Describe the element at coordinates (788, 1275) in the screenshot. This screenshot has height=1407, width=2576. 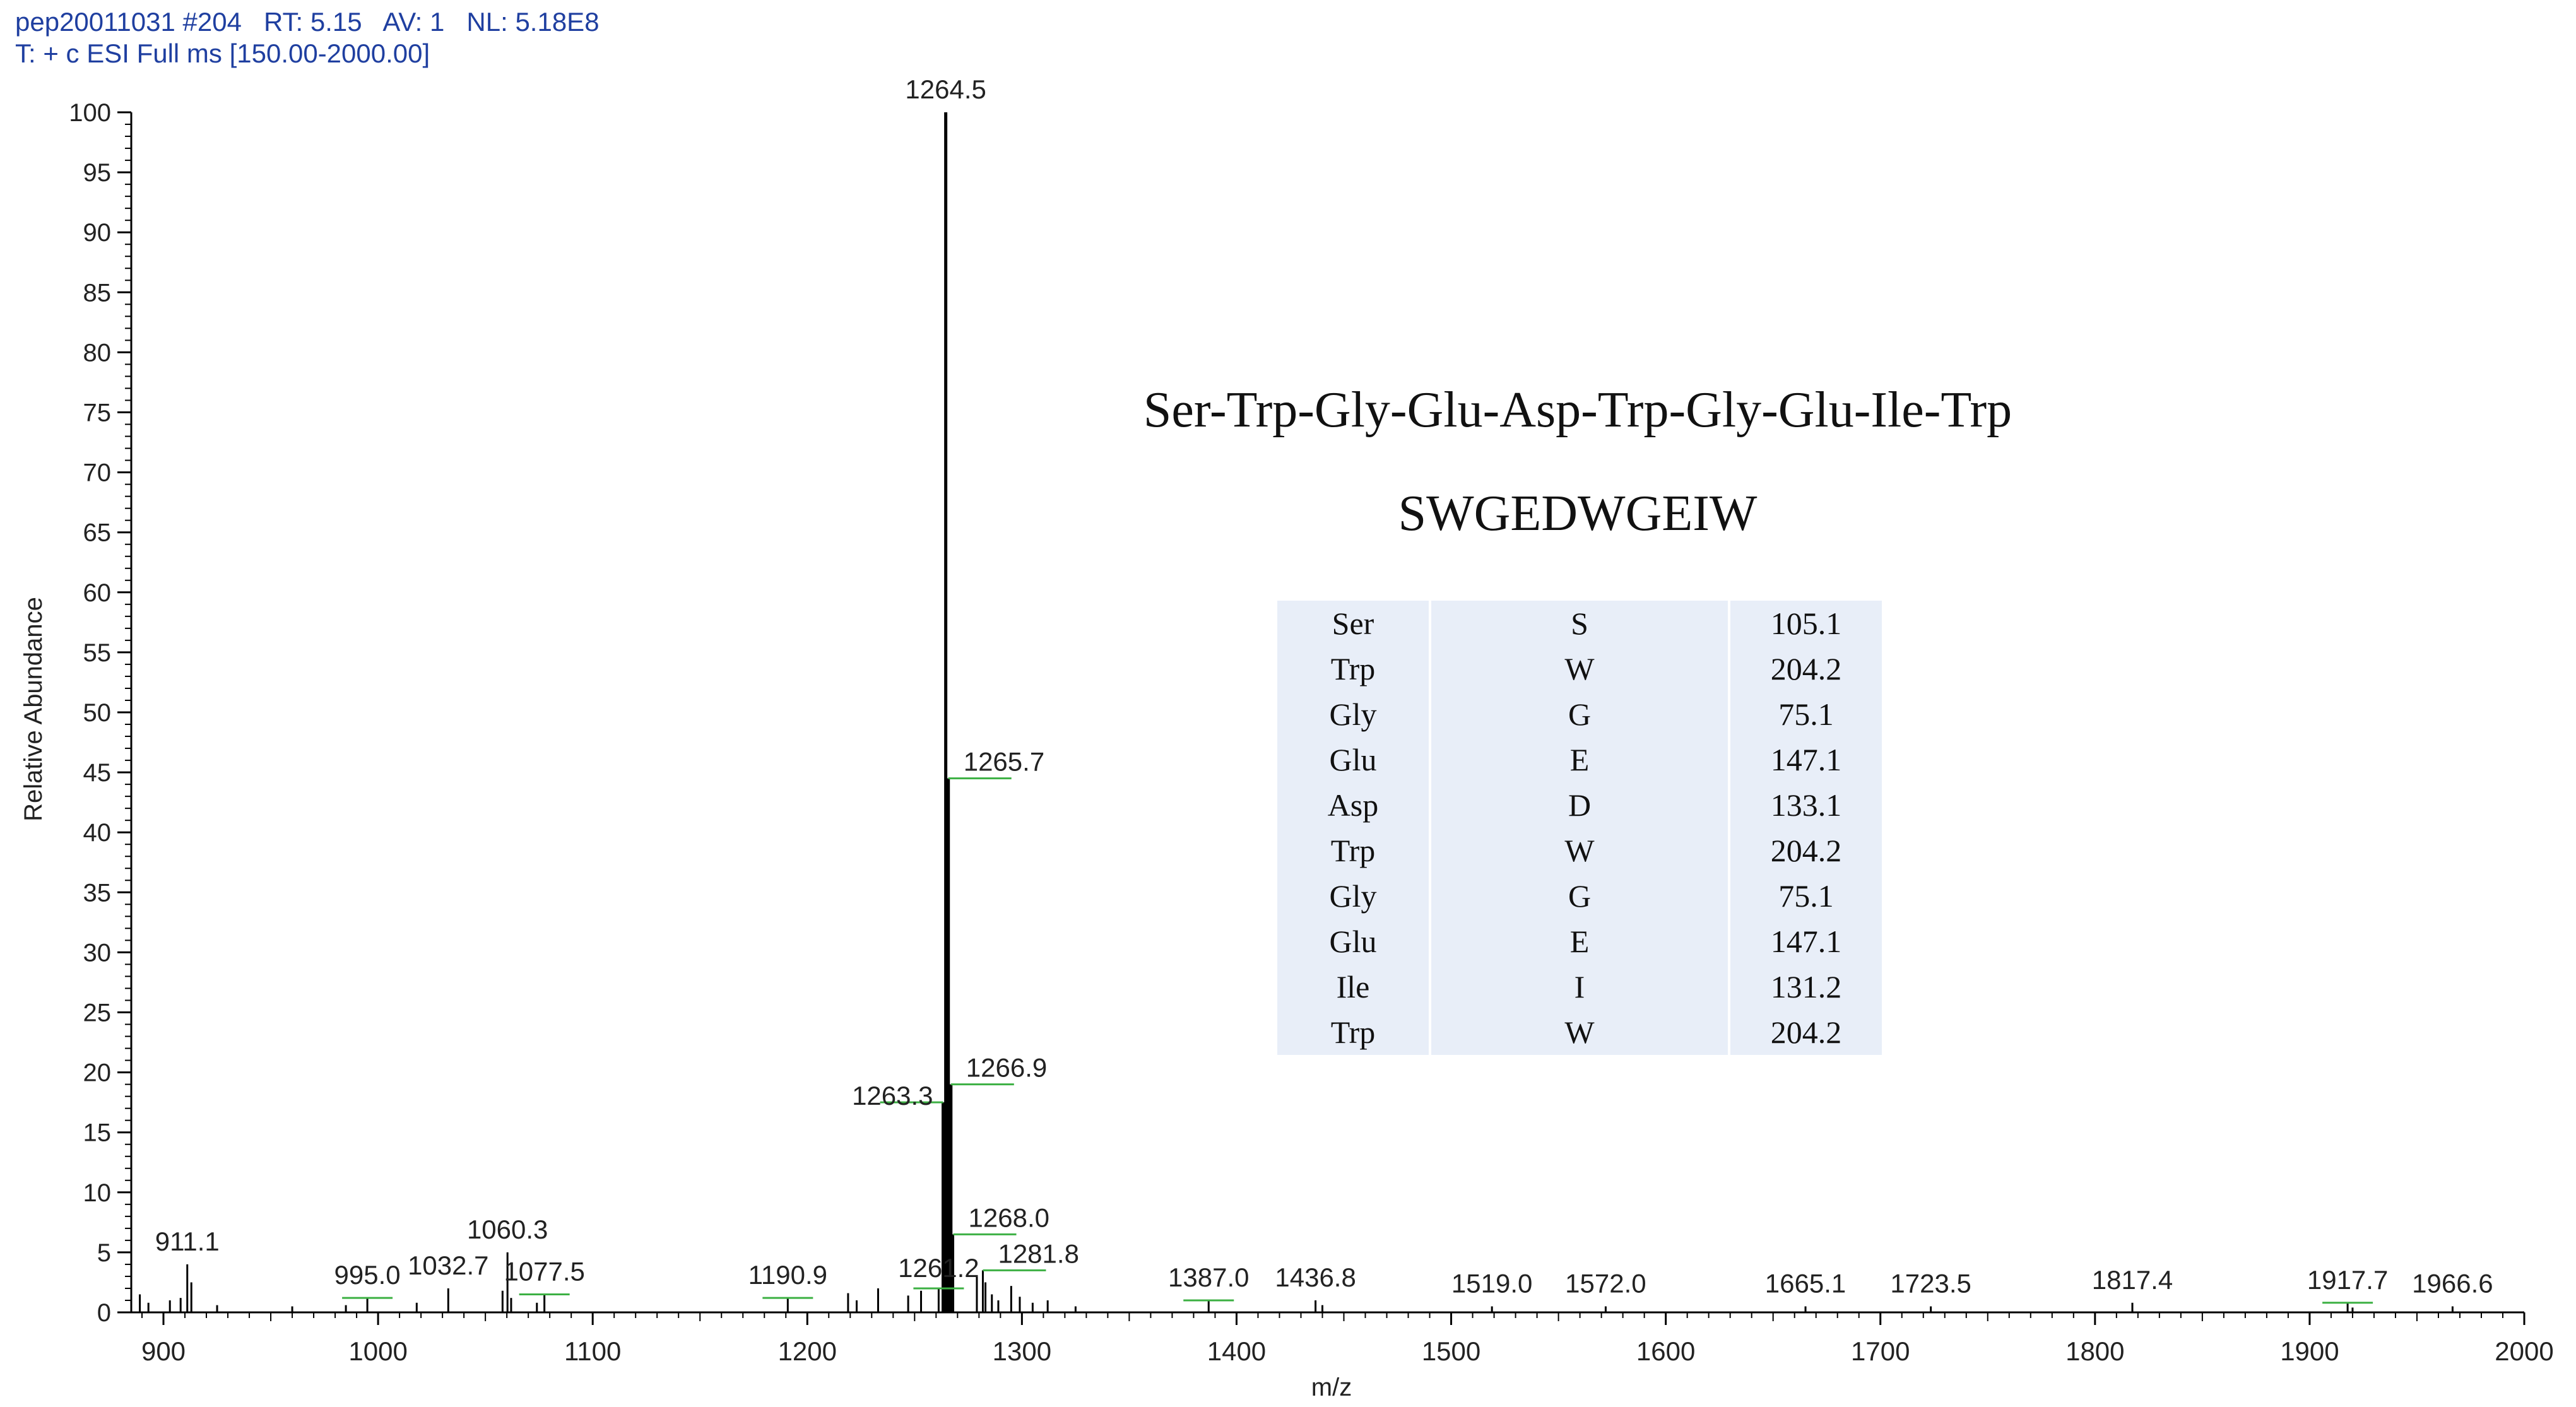
I see `peak-label: 1190.9` at that location.